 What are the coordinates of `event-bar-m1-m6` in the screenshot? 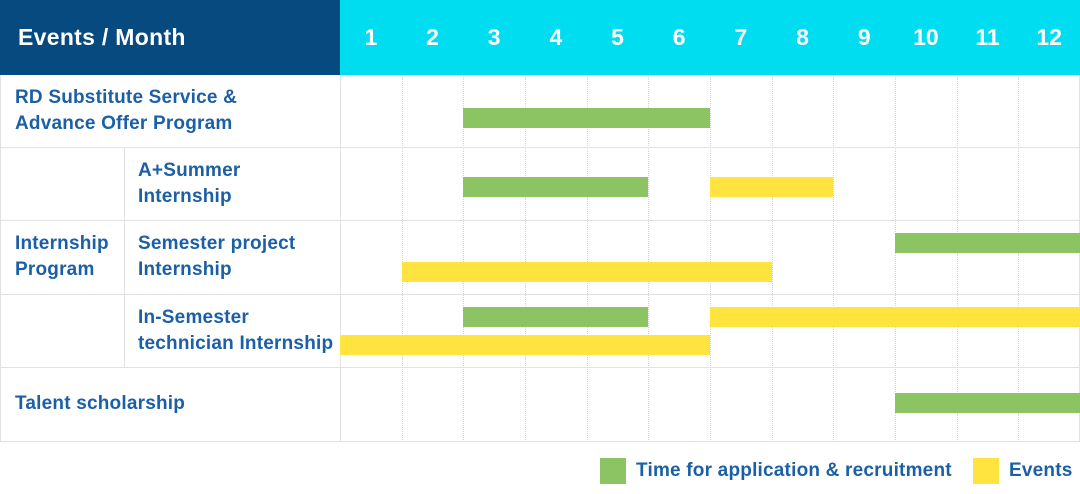 It's located at (525, 345).